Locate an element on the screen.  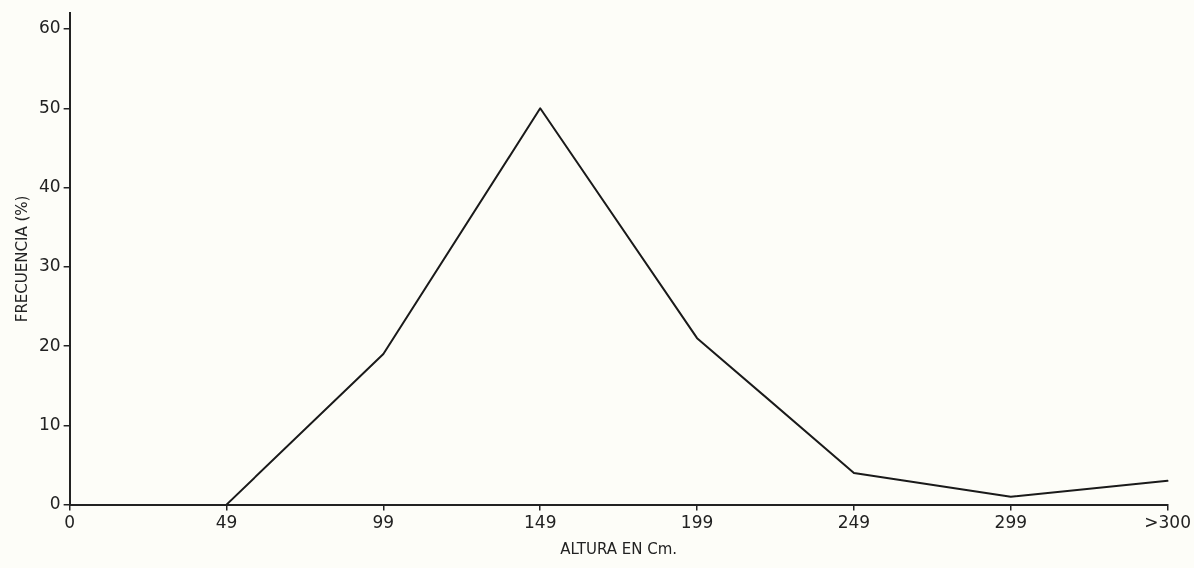
y-axis-title: FRECUENCIA (%) is located at coordinates (21, 259).